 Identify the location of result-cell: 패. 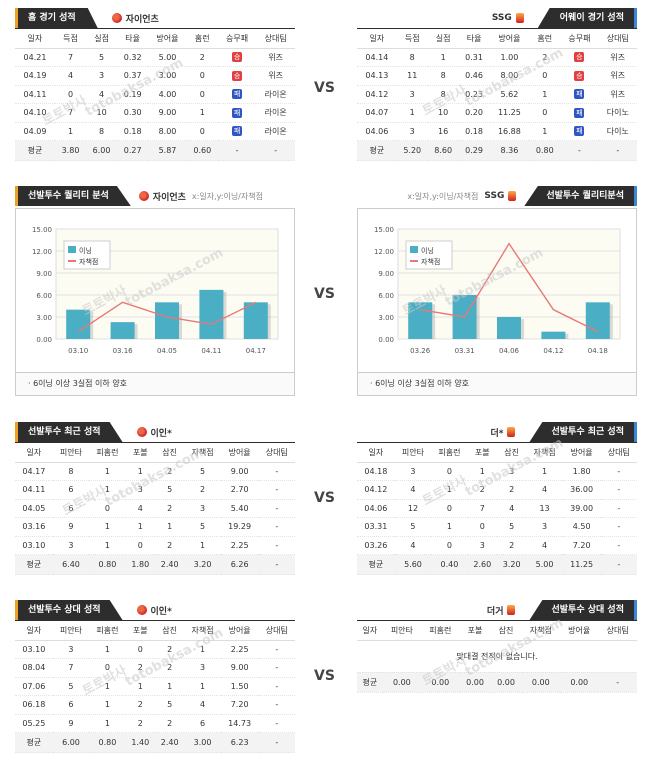
(579, 113).